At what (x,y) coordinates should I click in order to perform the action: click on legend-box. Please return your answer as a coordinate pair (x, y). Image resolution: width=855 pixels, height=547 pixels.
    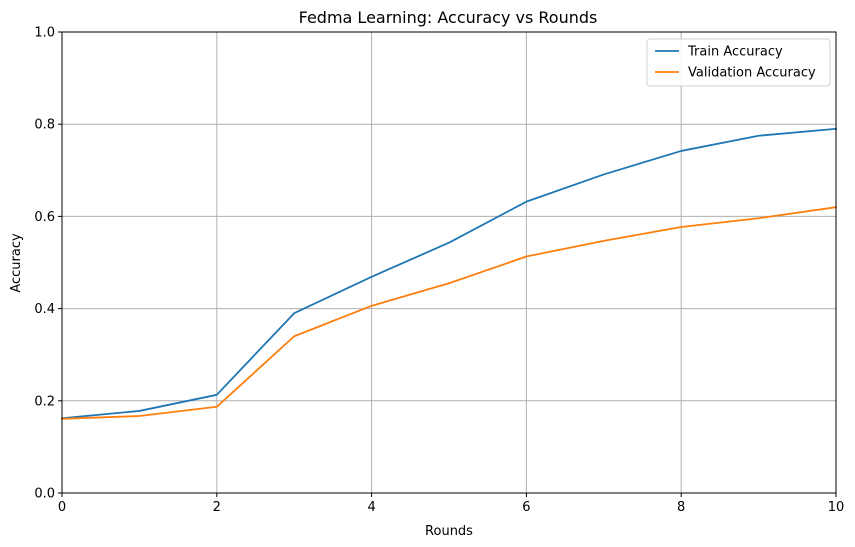
    Looking at the image, I should click on (738, 62).